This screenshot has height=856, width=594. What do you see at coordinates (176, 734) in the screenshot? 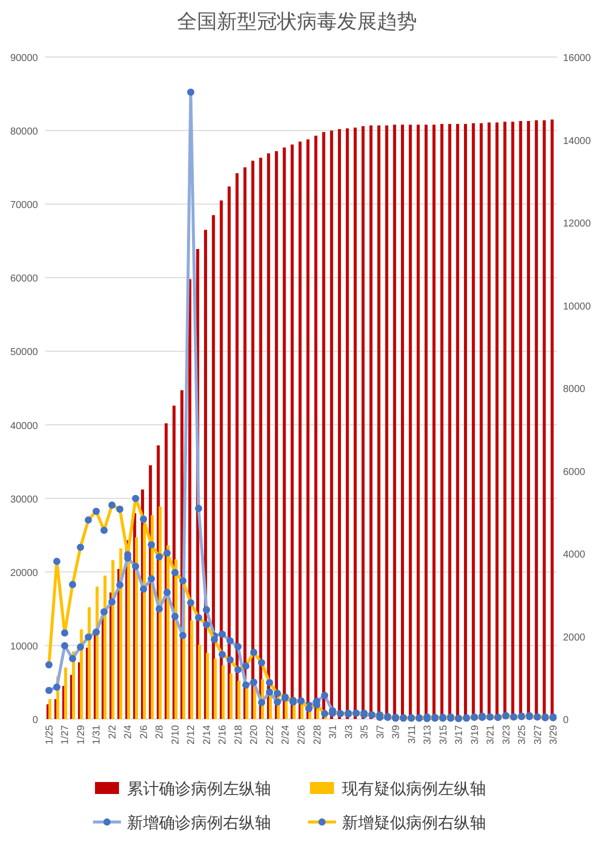
I see `x-tick-label: 2/10` at bounding box center [176, 734].